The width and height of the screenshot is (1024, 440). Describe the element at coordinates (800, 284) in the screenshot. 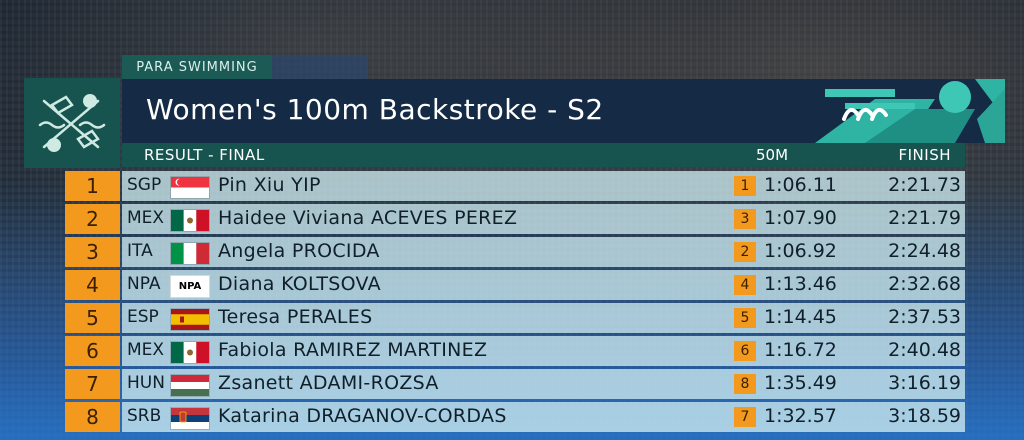

I see `split-time: 1:13.46` at that location.